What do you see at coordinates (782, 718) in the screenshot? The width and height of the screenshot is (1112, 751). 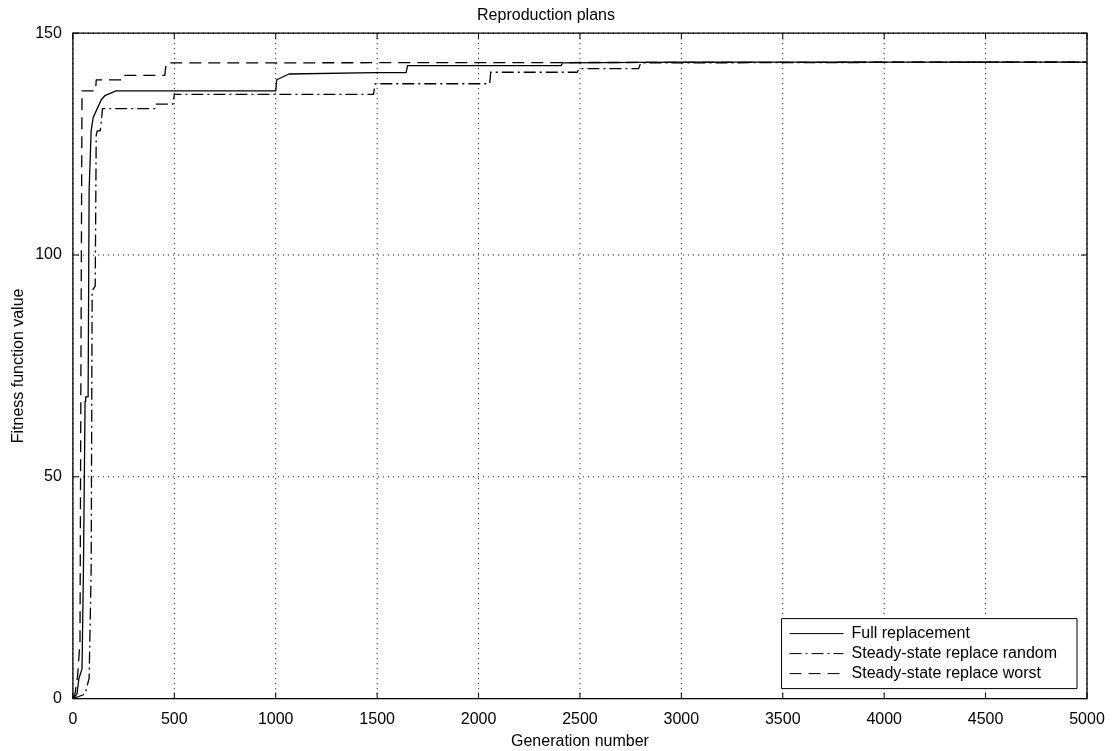 I see `x-tick-label: 3500` at bounding box center [782, 718].